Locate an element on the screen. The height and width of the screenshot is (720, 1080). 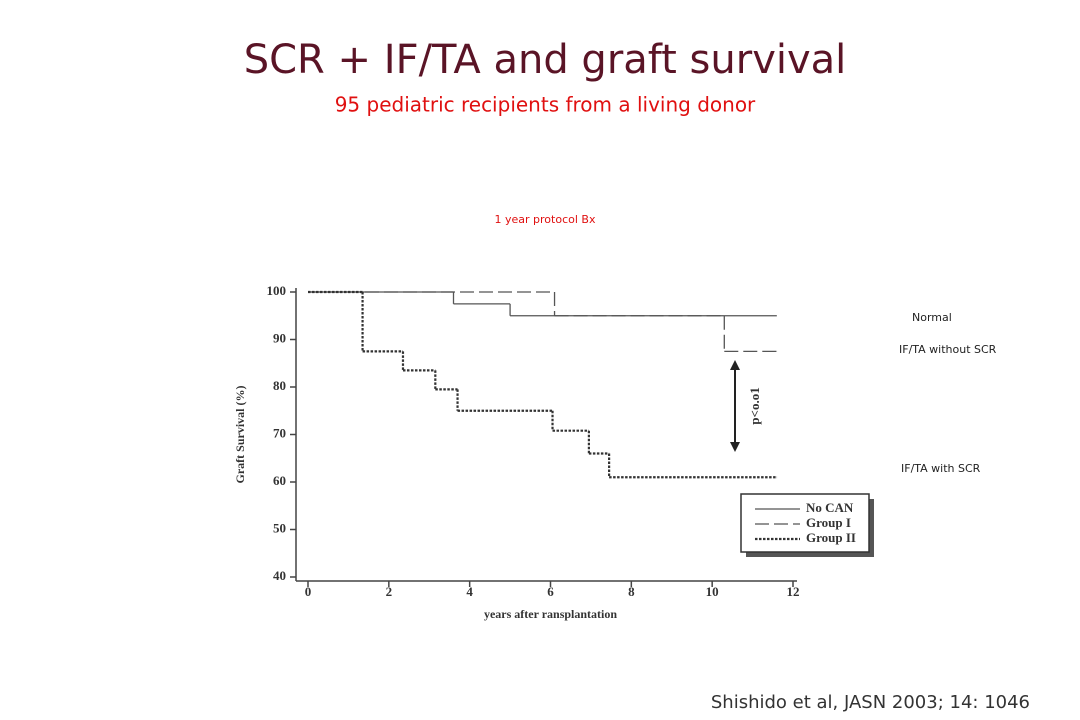
legend-label: Group I is located at coordinates (828, 522).